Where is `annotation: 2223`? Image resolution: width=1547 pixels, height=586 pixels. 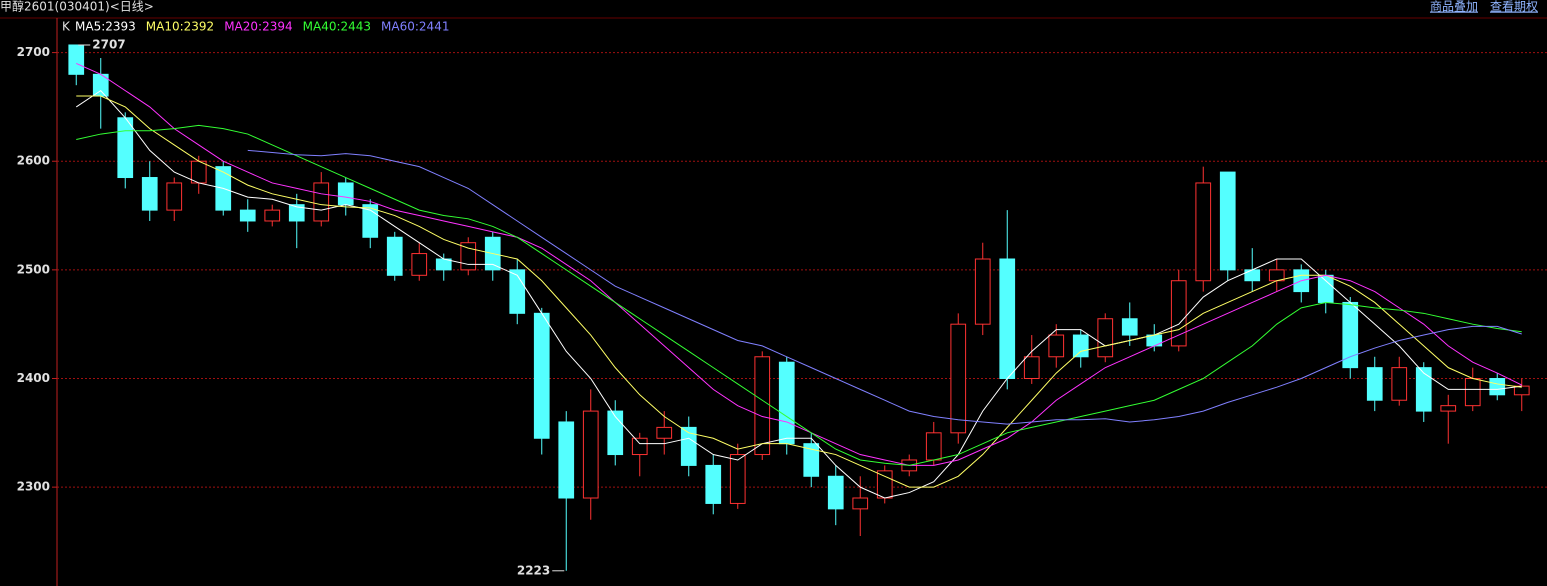
annotation: 2223 is located at coordinates (533, 570).